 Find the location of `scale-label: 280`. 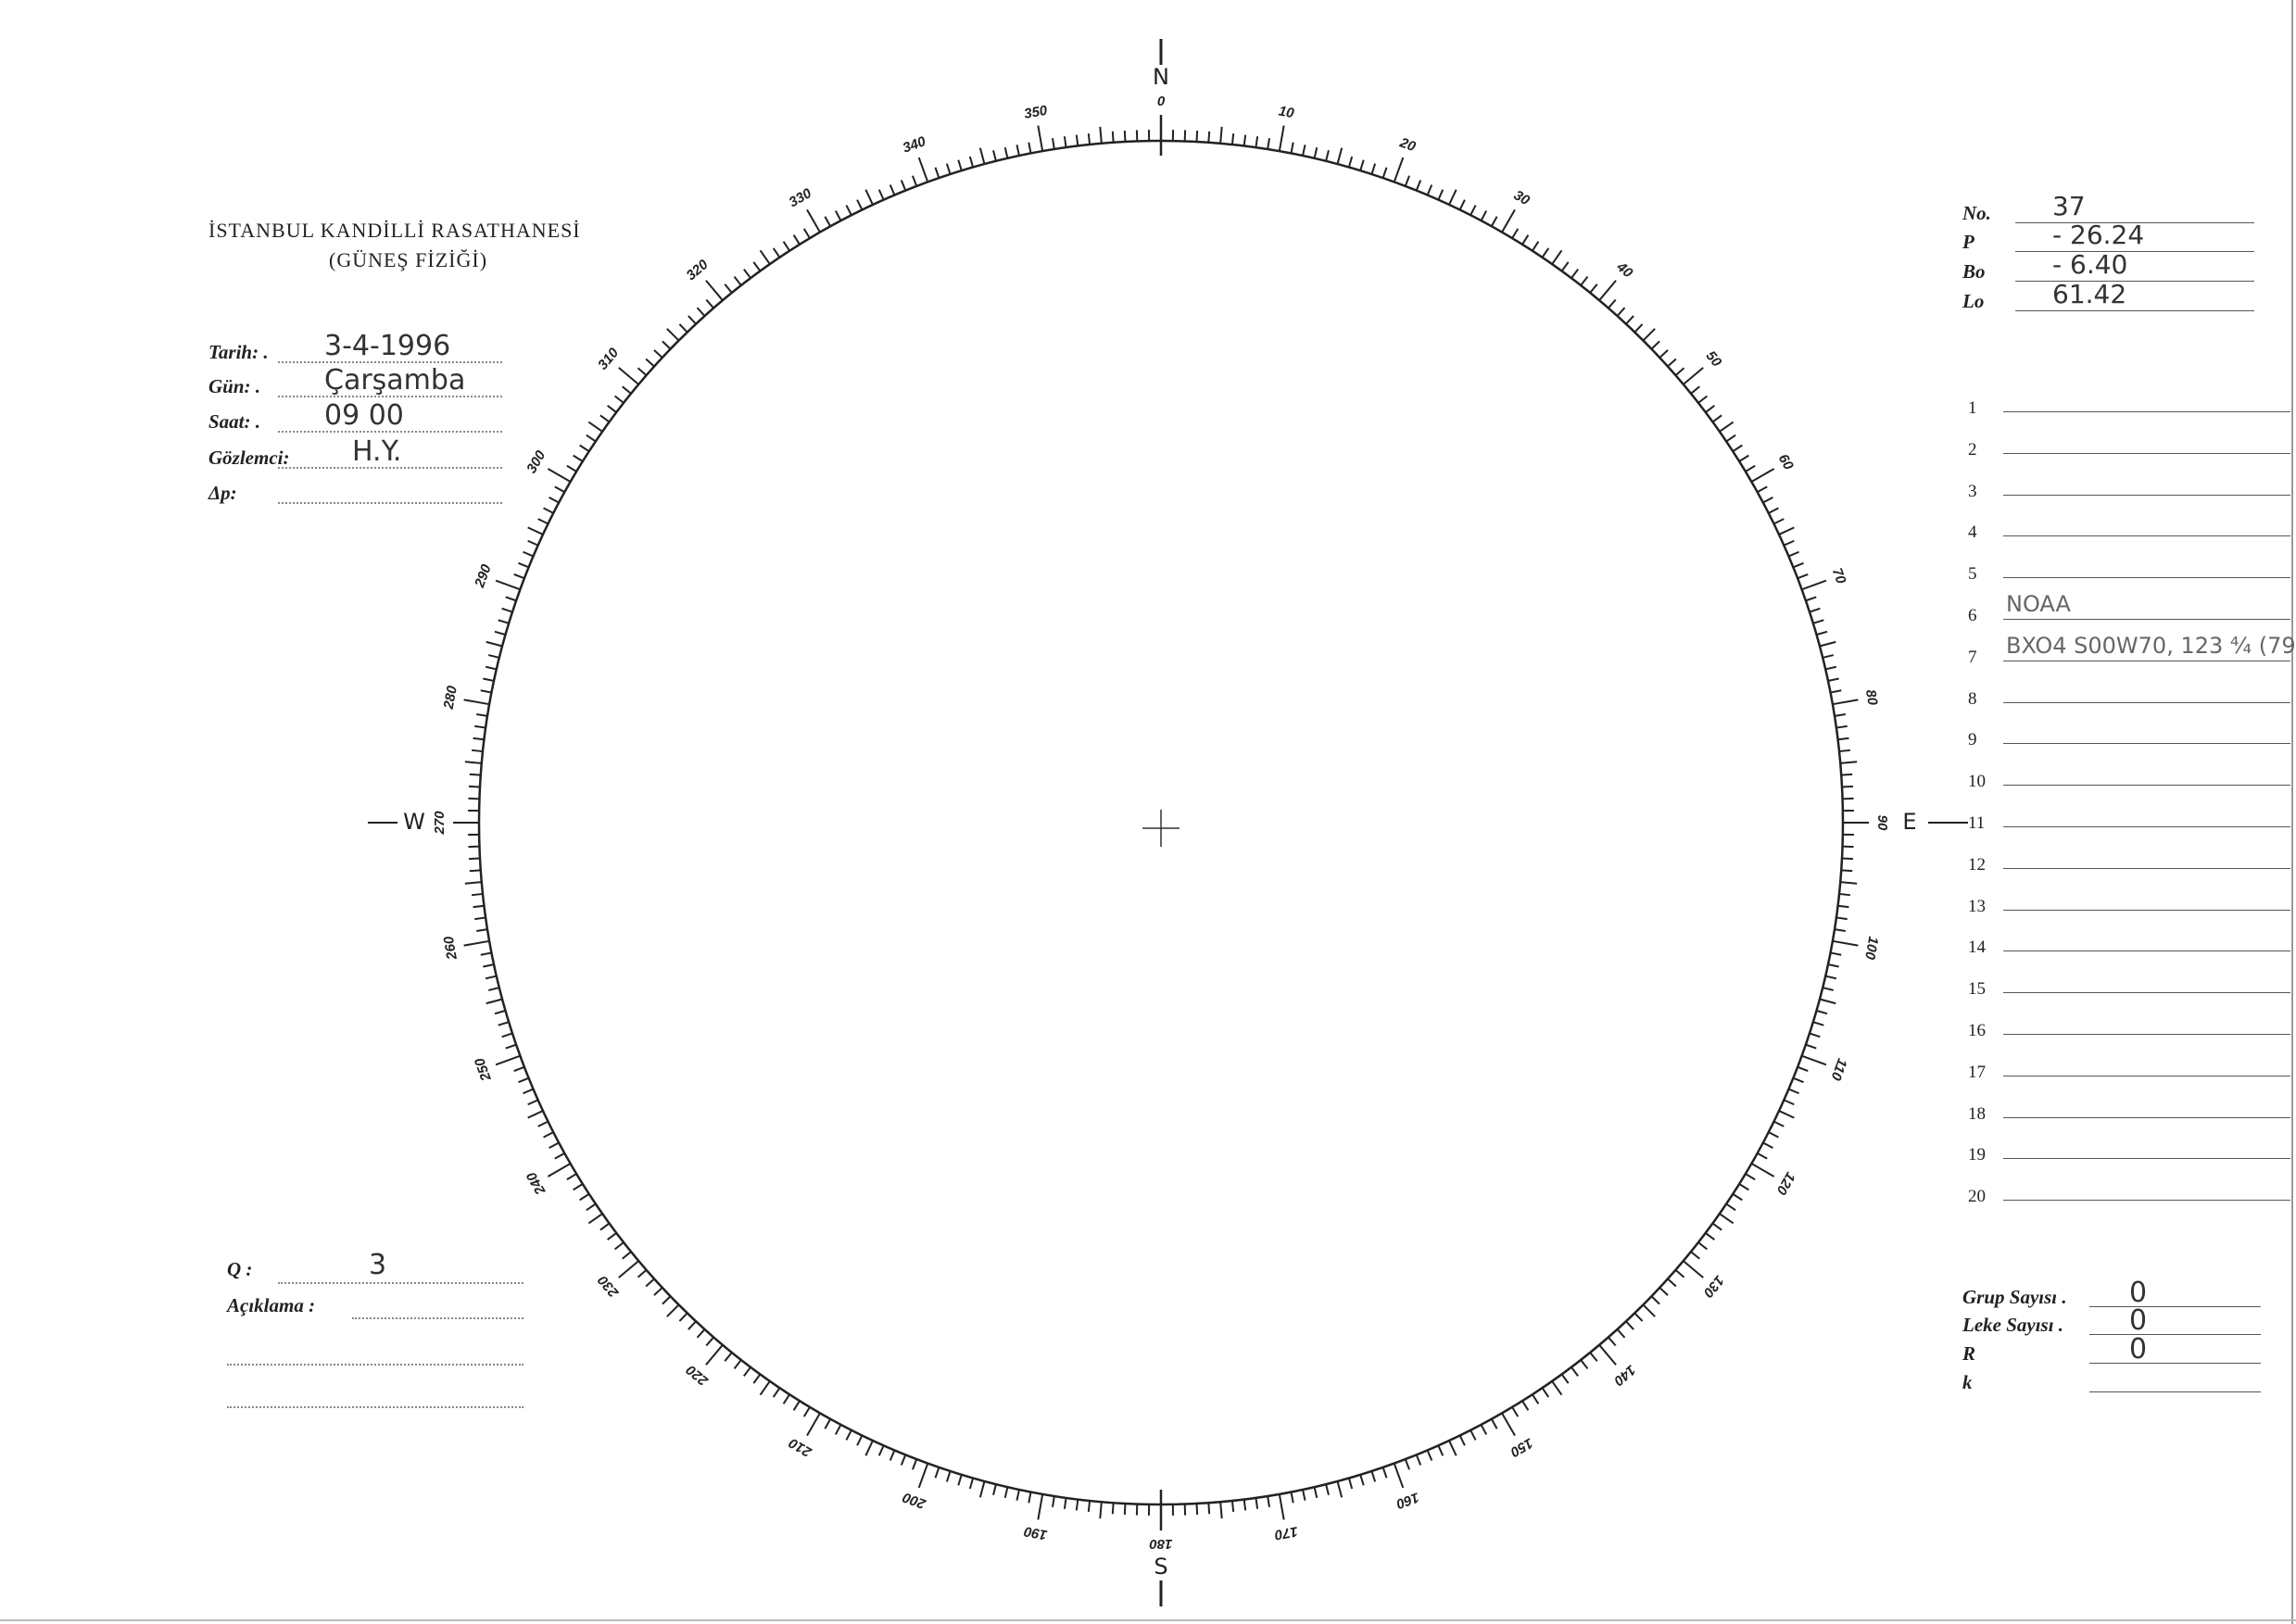

scale-label: 280 is located at coordinates (451, 697).